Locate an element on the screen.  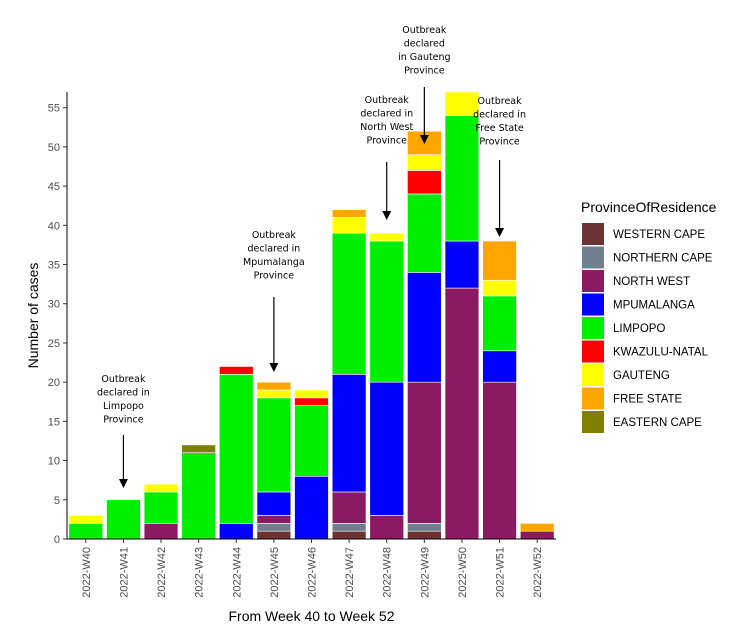
y-tick-label: 10 is located at coordinates (54, 462).